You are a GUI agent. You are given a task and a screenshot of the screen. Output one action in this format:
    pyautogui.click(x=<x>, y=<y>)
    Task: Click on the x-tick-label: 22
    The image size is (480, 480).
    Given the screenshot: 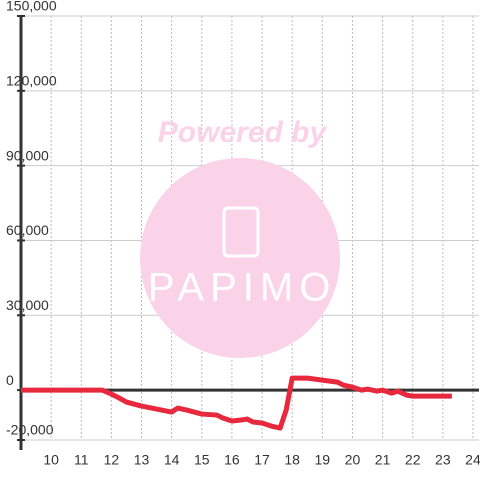 What is the action you would take?
    pyautogui.click(x=413, y=460)
    